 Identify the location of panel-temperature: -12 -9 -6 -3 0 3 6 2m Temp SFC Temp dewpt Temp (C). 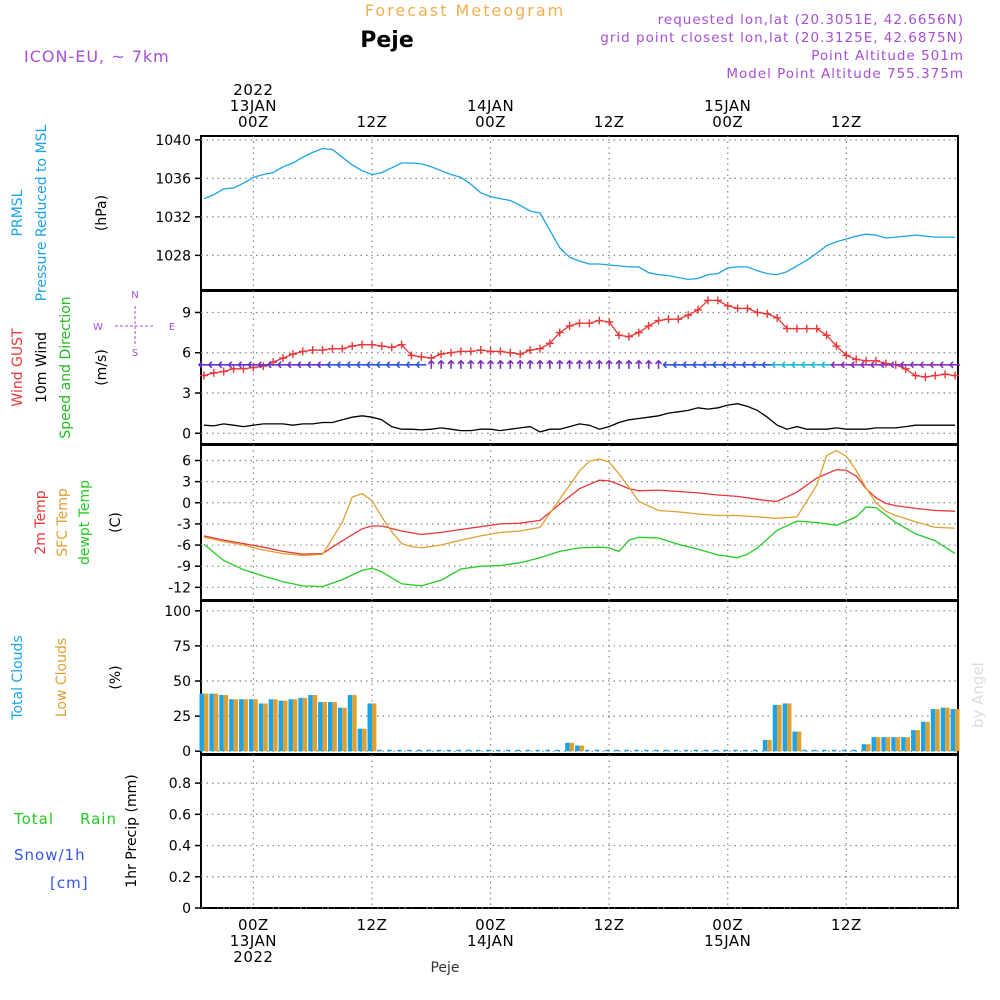
(496, 522).